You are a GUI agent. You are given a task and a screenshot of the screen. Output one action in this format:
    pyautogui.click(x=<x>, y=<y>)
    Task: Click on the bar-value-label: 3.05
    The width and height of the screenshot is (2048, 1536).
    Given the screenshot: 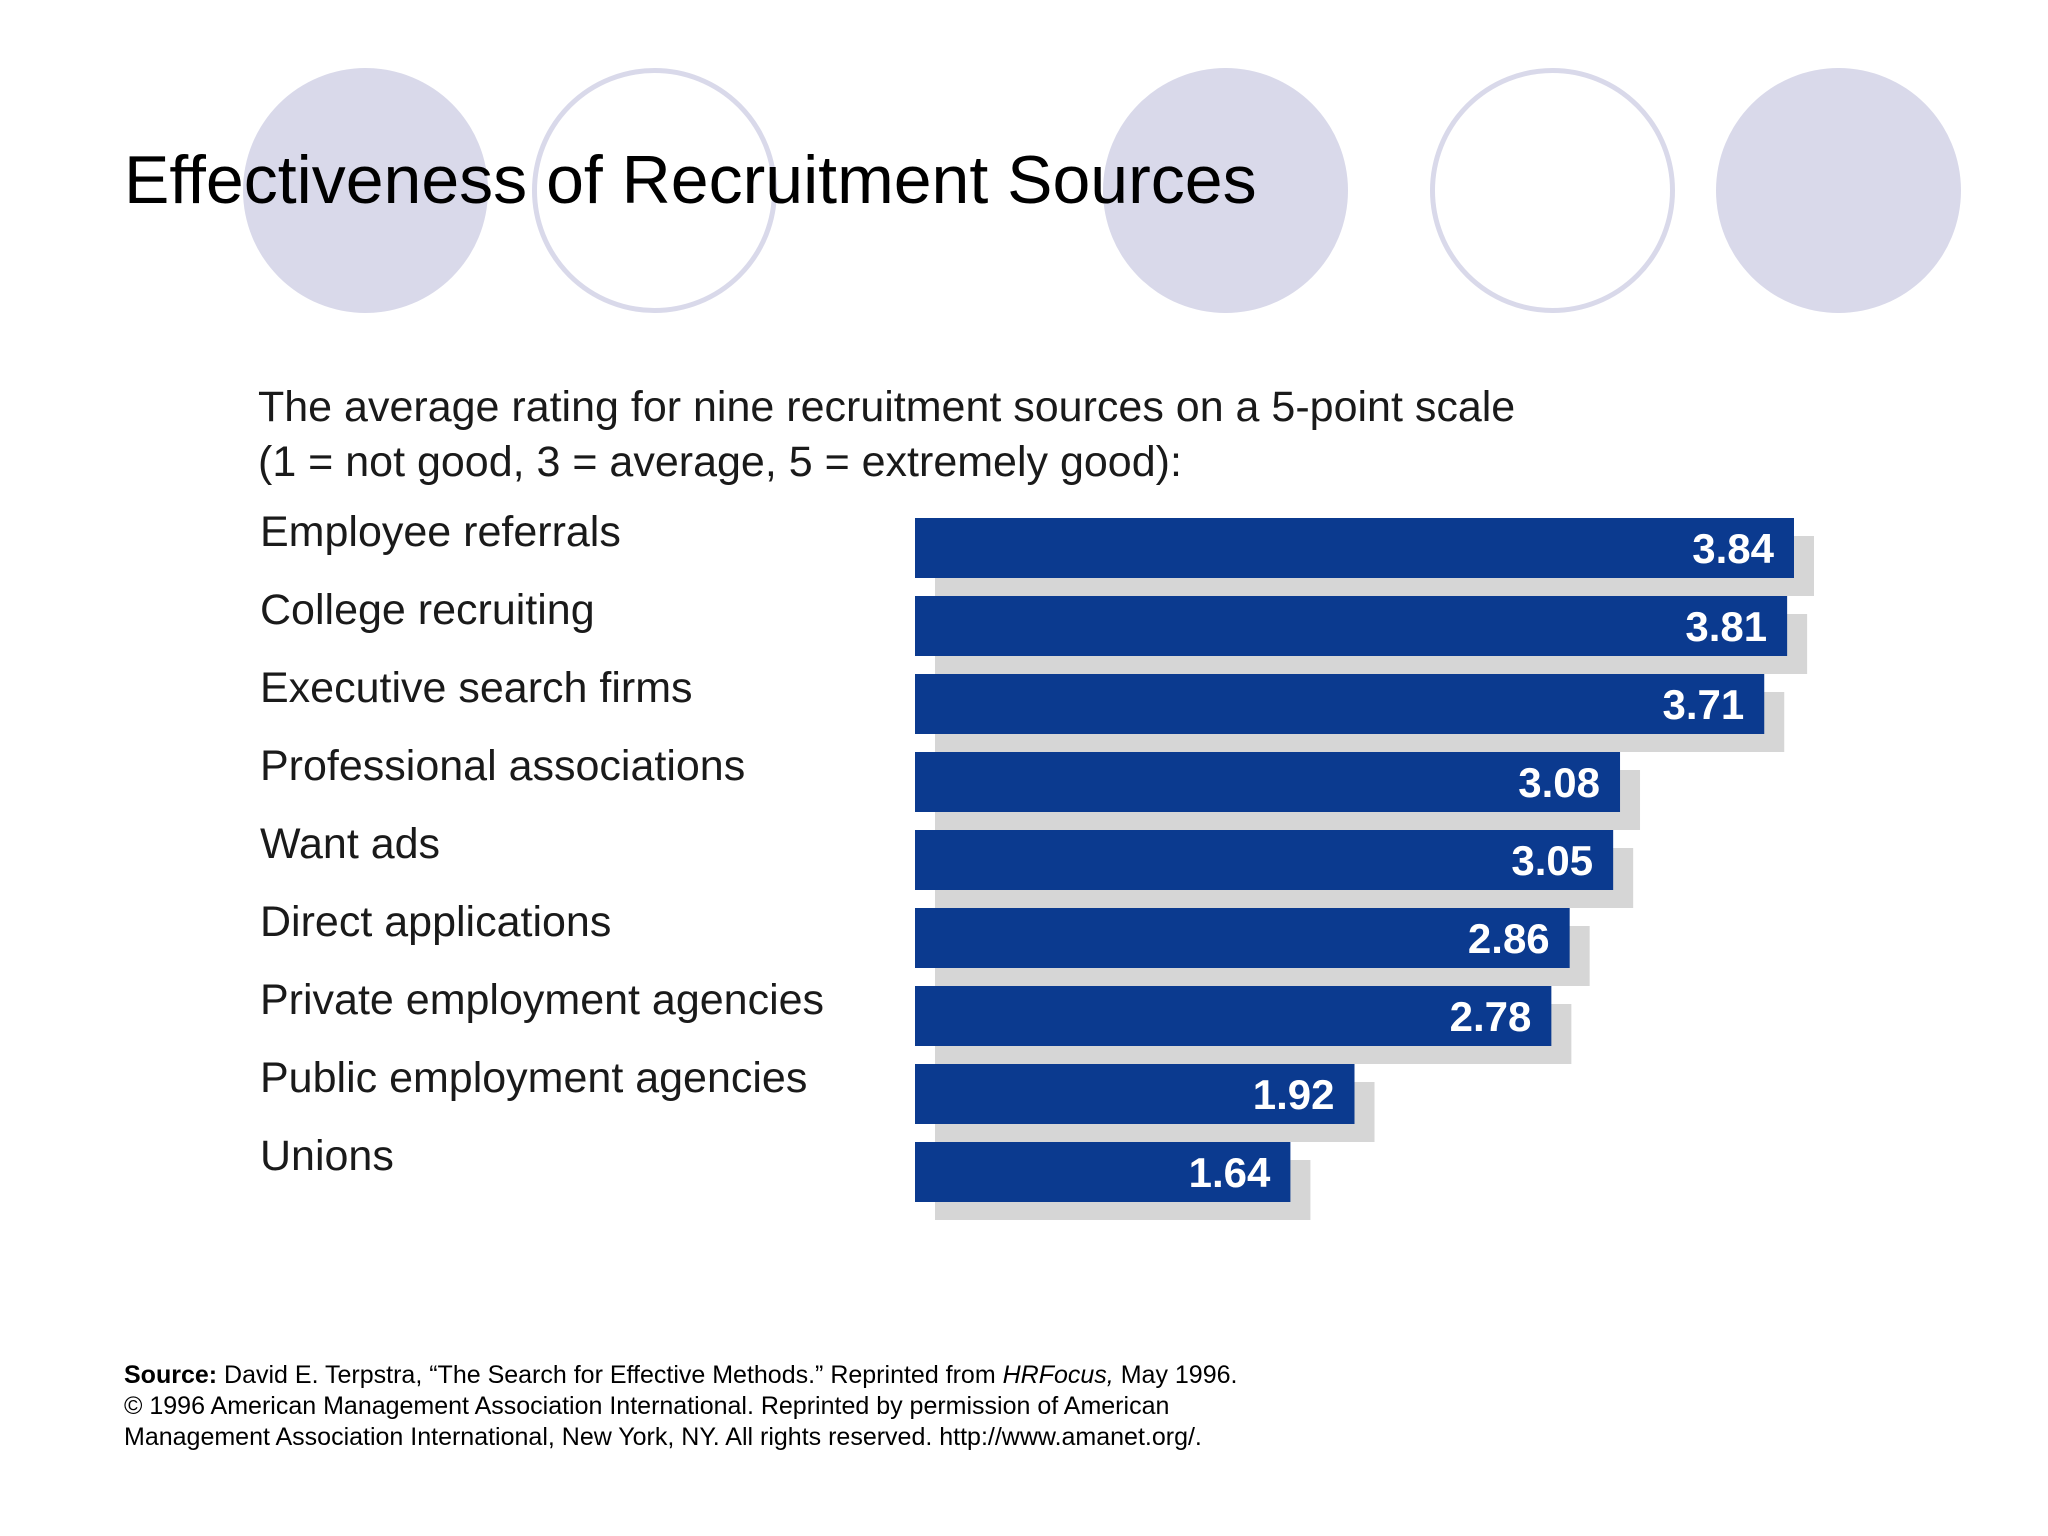 What is the action you would take?
    pyautogui.click(x=1552, y=860)
    